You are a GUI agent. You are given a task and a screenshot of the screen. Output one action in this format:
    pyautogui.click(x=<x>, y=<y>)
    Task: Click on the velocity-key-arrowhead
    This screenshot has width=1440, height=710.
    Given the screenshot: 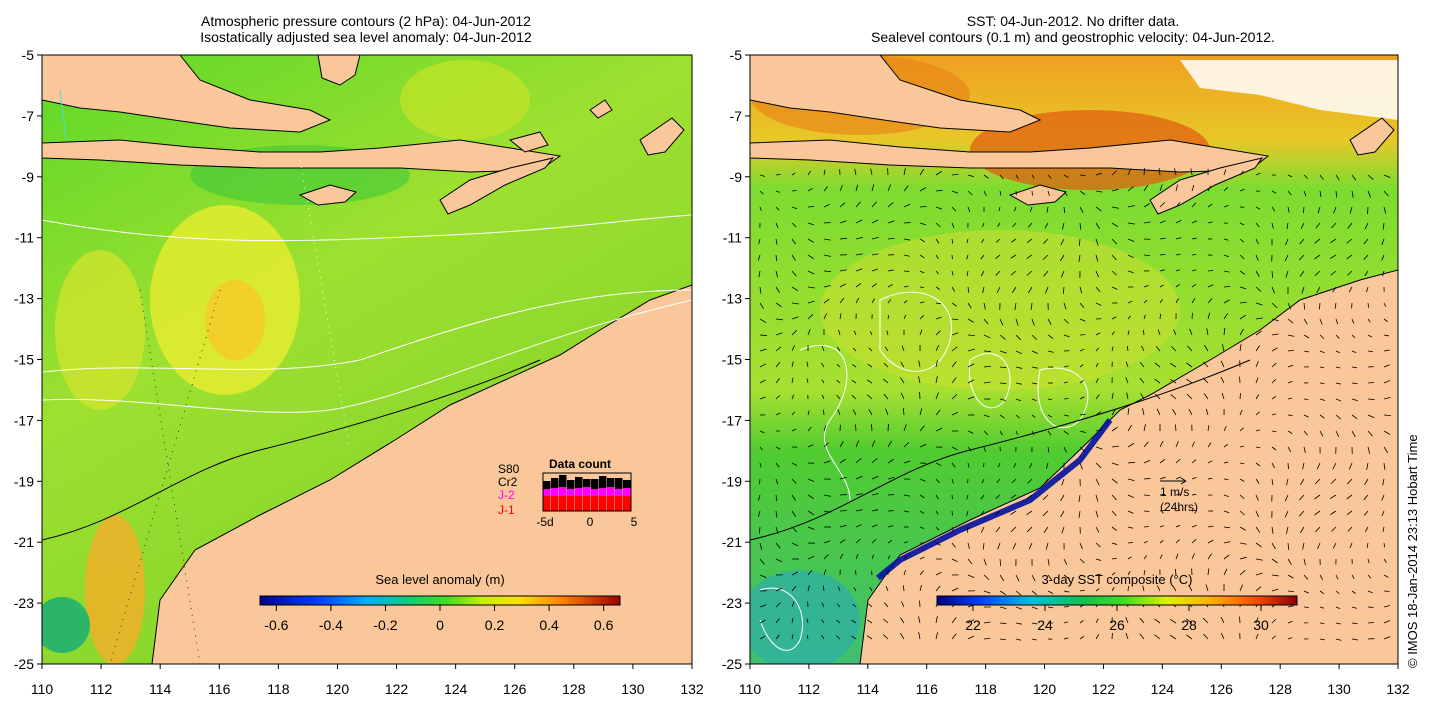 What is the action you would take?
    pyautogui.click(x=1183, y=481)
    